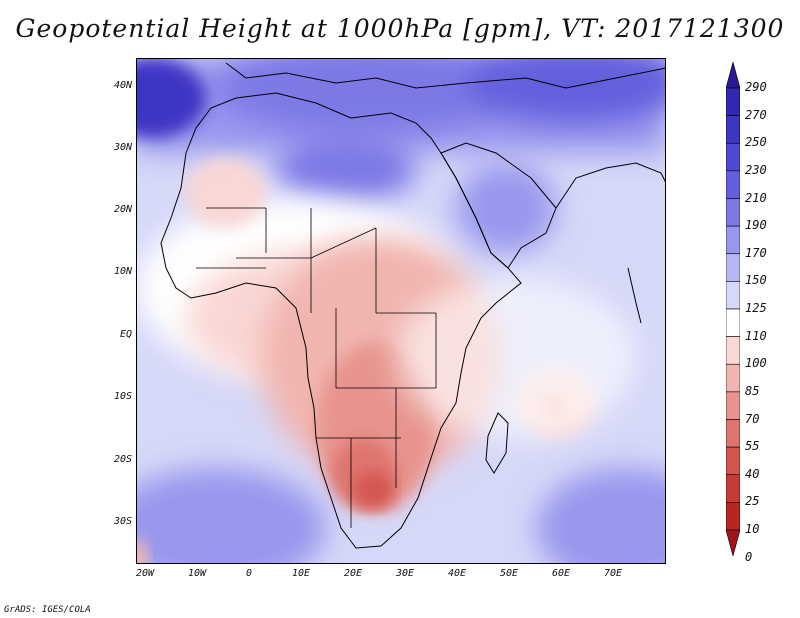 Image resolution: width=800 pixels, height=618 pixels. What do you see at coordinates (122, 209) in the screenshot?
I see `lat-label-20n: 20N` at bounding box center [122, 209].